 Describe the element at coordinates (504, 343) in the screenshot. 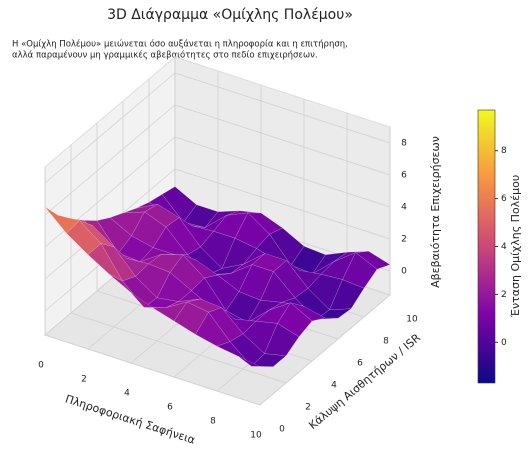

I see `colorbar-tick-label: 0` at that location.